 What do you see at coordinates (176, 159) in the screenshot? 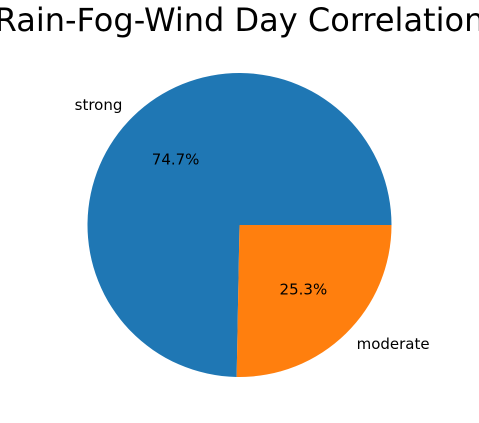
I see `slice-percent-strong: 74.7%` at bounding box center [176, 159].